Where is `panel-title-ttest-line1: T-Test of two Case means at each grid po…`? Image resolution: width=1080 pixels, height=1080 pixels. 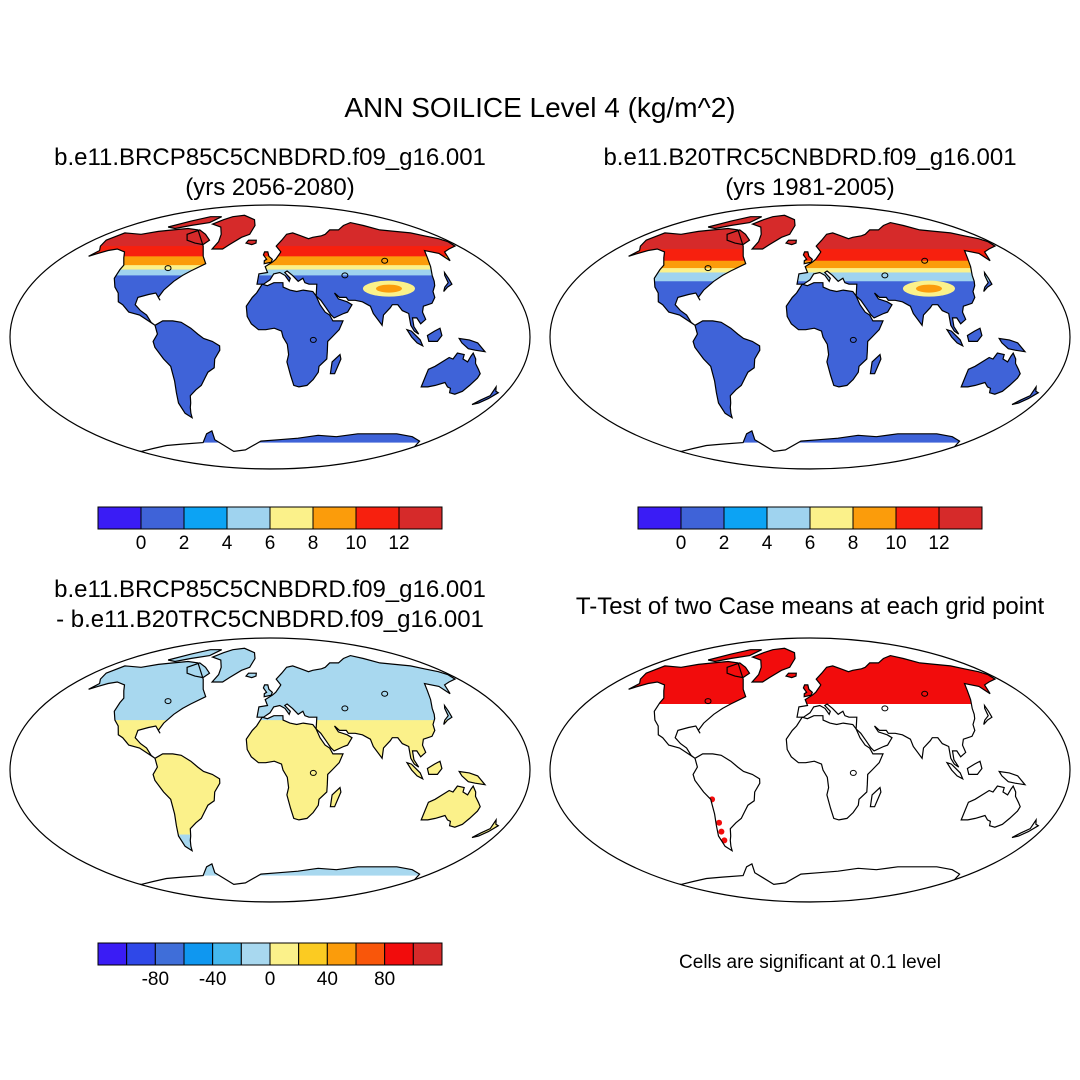 panel-title-ttest-line1: T-Test of two Case means at each grid po… is located at coordinates (810, 606).